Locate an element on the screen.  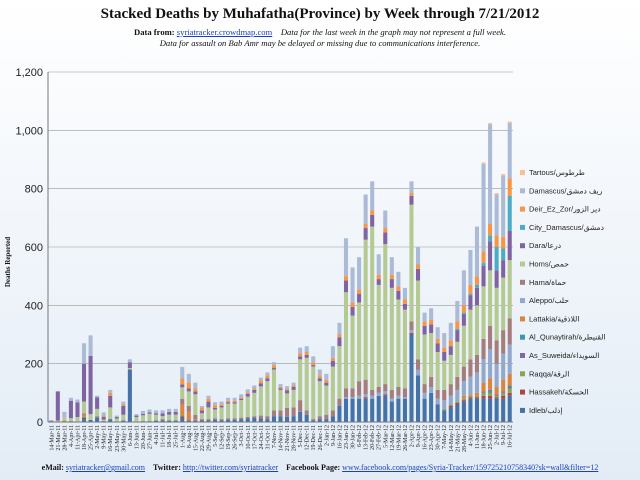
x-tick-label: 26-Mar-12 is located at coordinates (406, 438).